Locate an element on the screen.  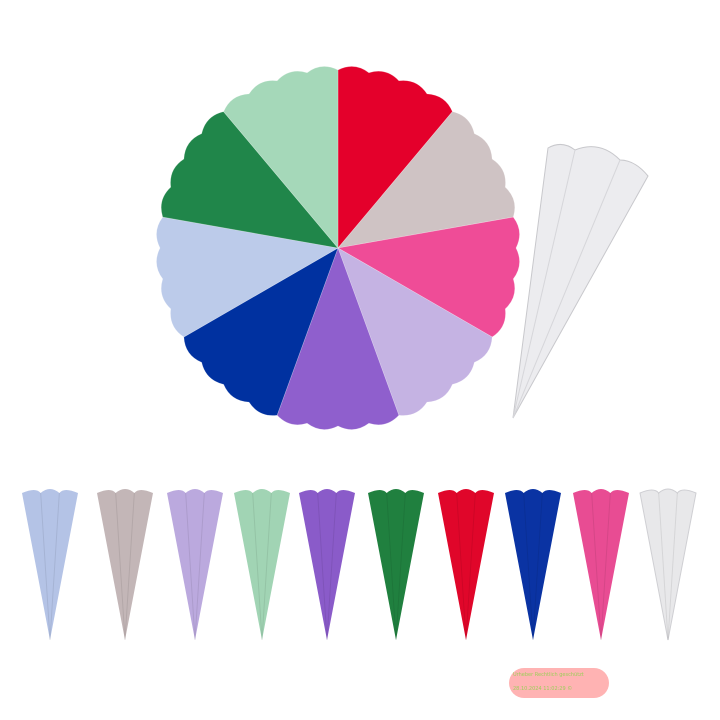
watermark-line1: Urheber Rechtlich geschützt is located at coordinates (548, 675).